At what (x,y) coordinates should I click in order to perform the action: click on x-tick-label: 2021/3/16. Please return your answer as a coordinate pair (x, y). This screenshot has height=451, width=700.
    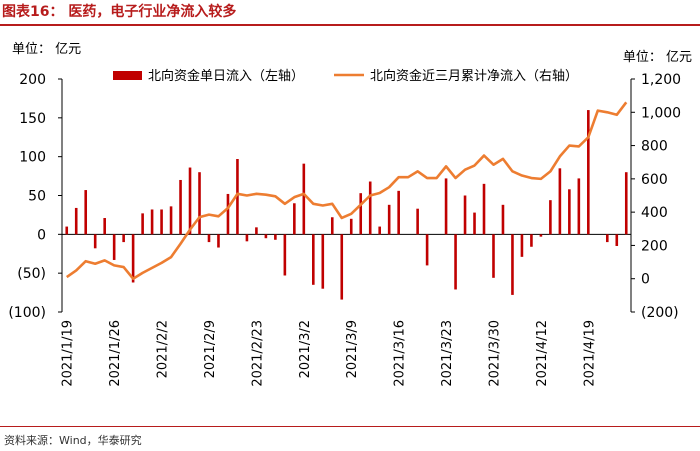
    Looking at the image, I should click on (400, 353).